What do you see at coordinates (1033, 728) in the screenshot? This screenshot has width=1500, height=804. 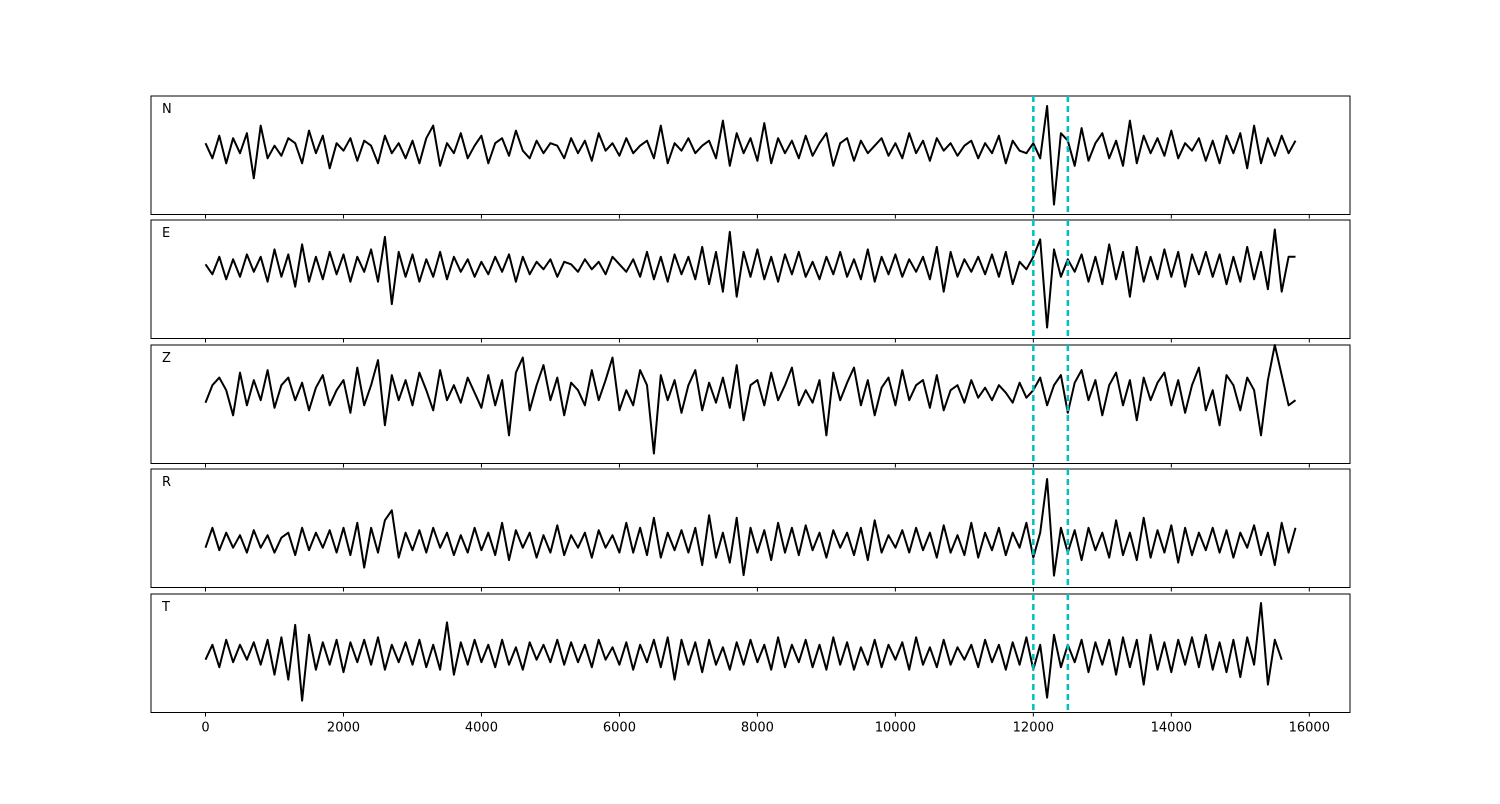 I see `x-tick-label: 12000` at bounding box center [1033, 728].